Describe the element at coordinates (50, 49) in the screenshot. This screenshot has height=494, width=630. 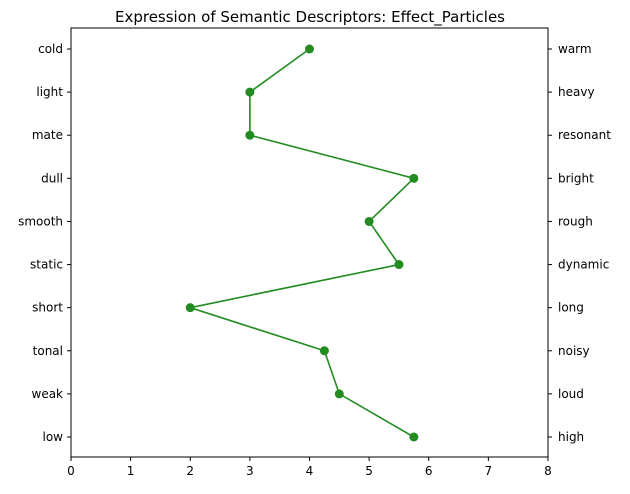
I see `y-left-label: cold` at that location.